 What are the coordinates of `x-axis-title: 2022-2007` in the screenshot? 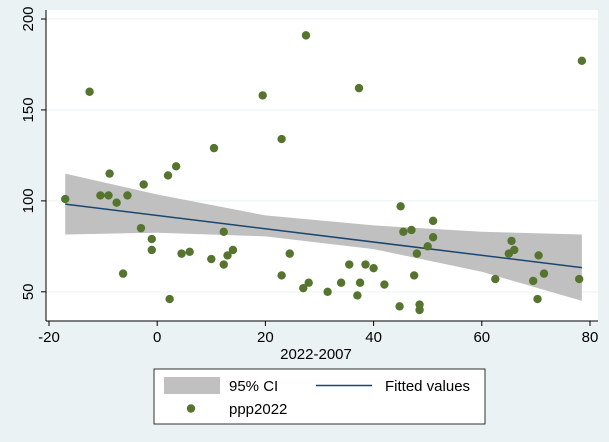 It's located at (316, 354).